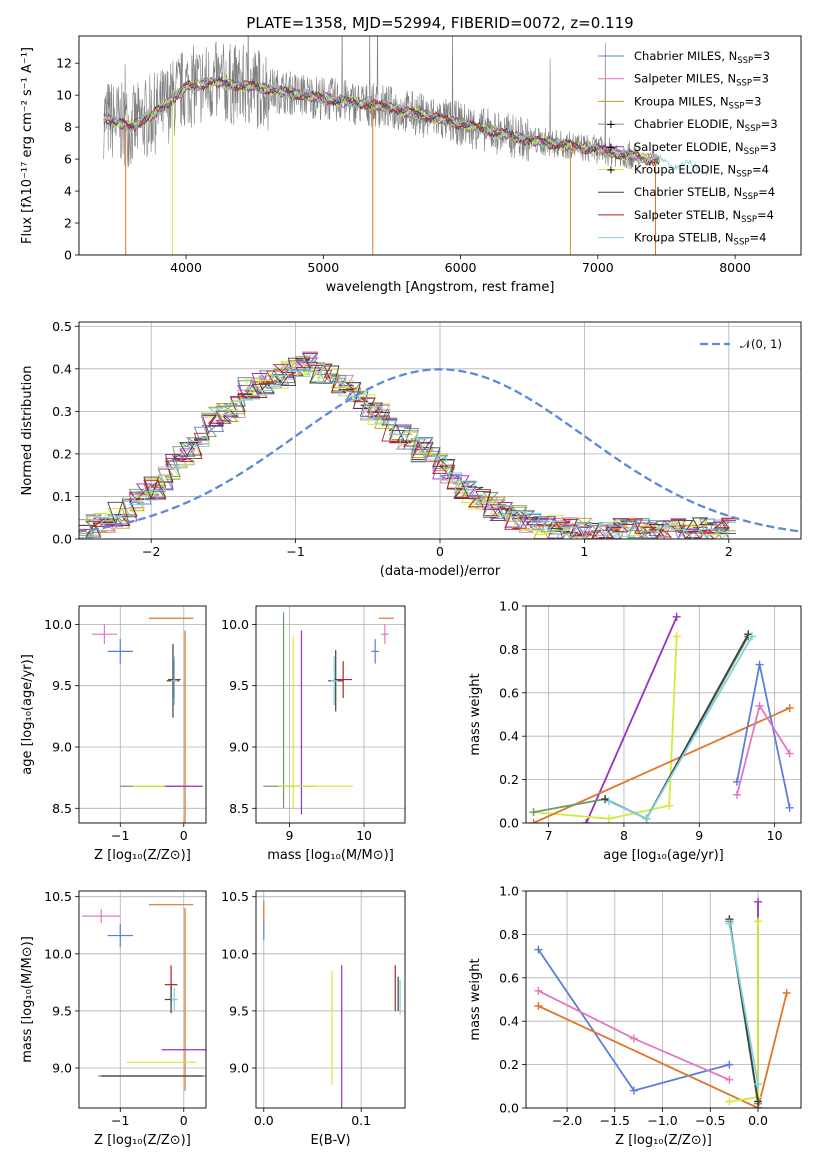  Describe the element at coordinates (68, 191) in the screenshot. I see `y-tick-label: 4` at that location.